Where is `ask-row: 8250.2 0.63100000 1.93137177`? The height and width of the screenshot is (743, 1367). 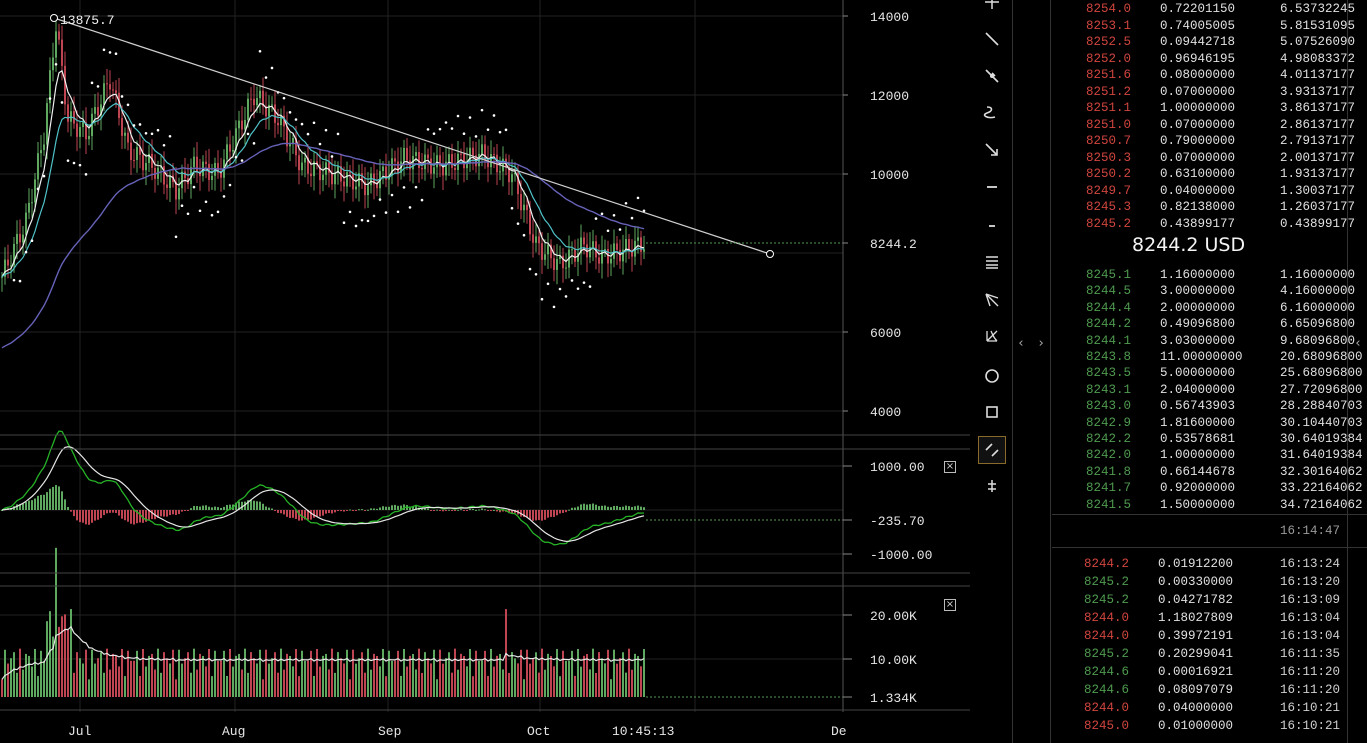
ask-row: 8250.2 0.63100000 1.93137177 is located at coordinates (1203, 175).